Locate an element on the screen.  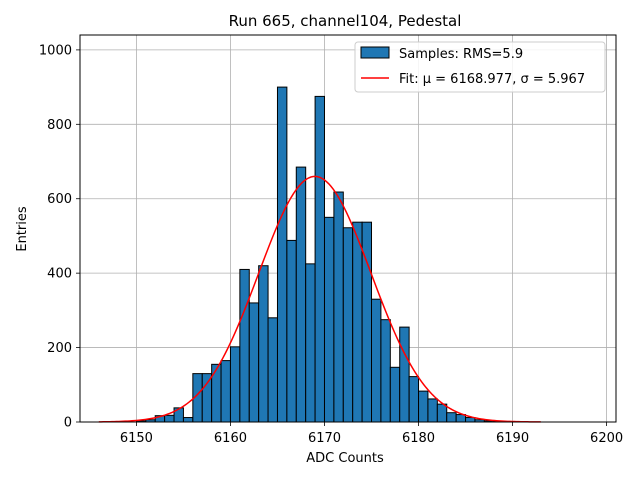
y-tick-label: 600 is located at coordinates (59, 199).